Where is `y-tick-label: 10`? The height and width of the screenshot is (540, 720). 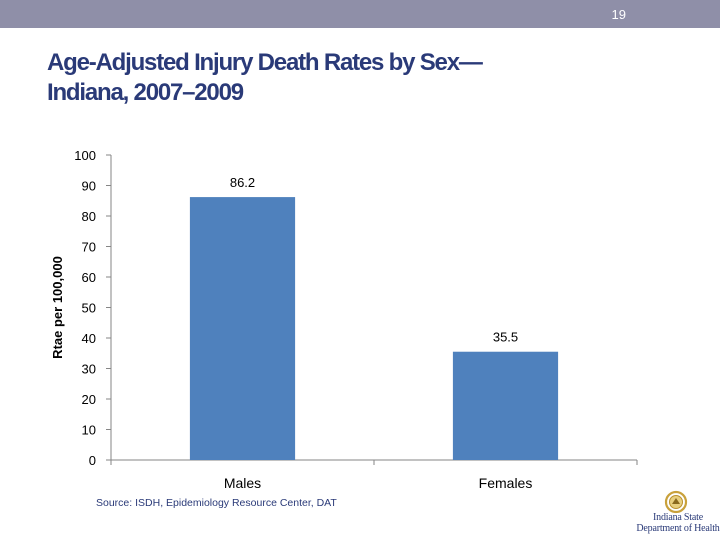 y-tick-label: 10 is located at coordinates (89, 430).